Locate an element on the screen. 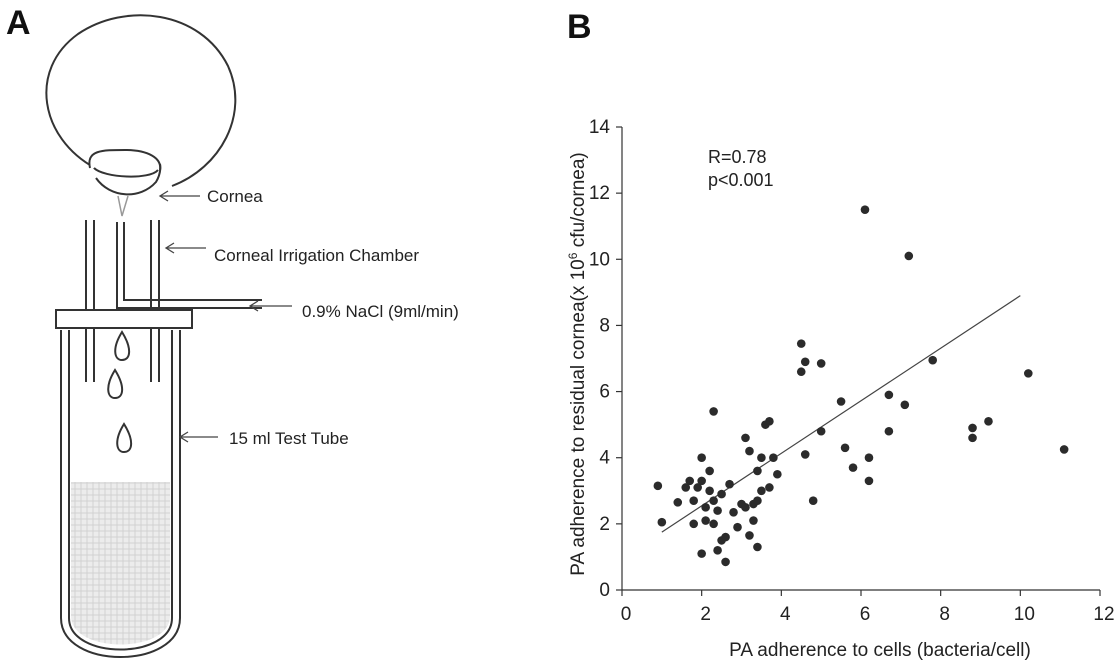  label-test-tube: 15 ml Test Tube is located at coordinates (289, 438).